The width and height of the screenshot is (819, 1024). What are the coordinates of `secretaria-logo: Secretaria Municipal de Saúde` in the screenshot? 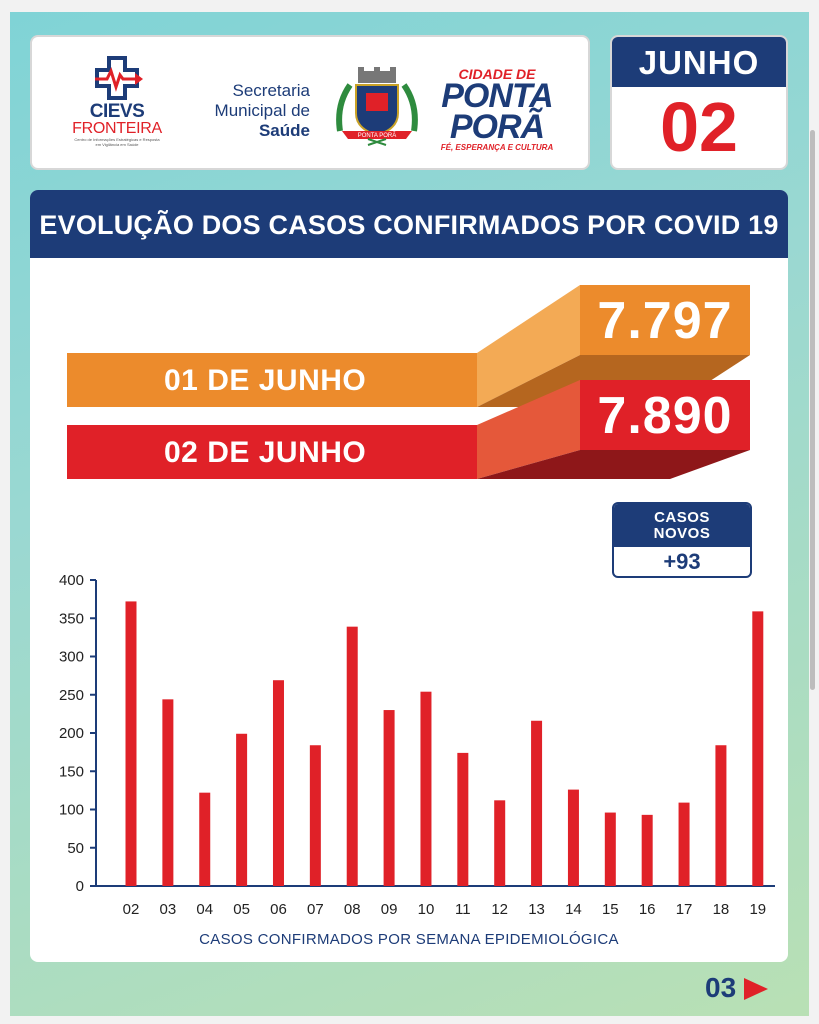 It's located at (246, 111).